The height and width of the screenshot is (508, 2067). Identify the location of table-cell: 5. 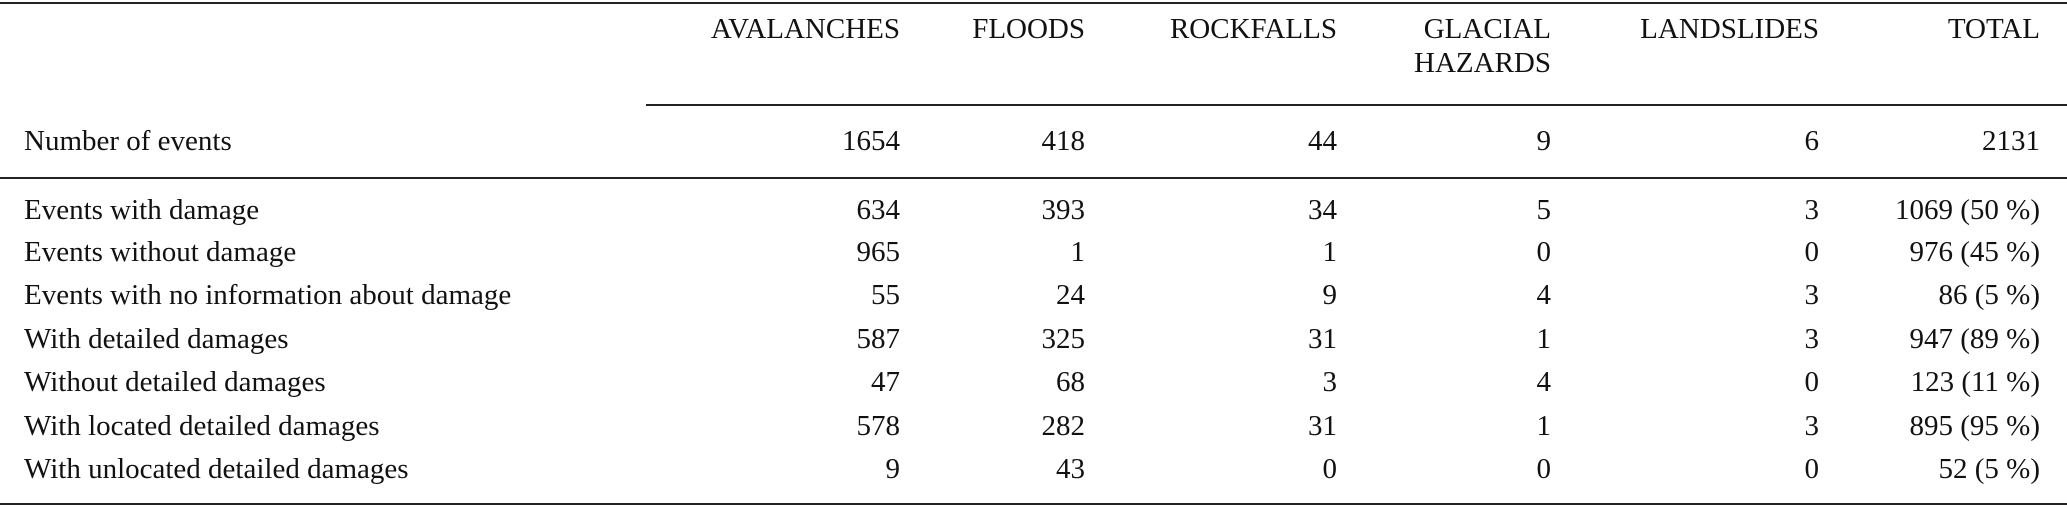
(1544, 210).